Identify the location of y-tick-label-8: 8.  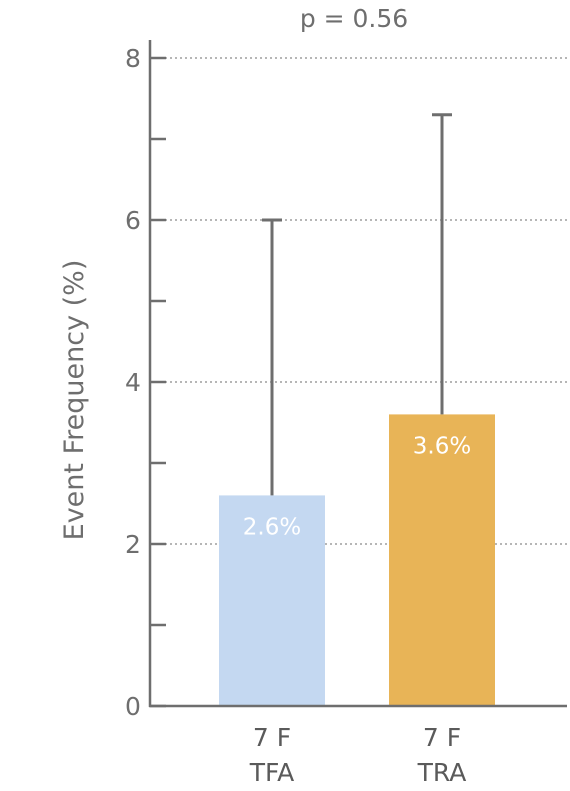
(133, 58).